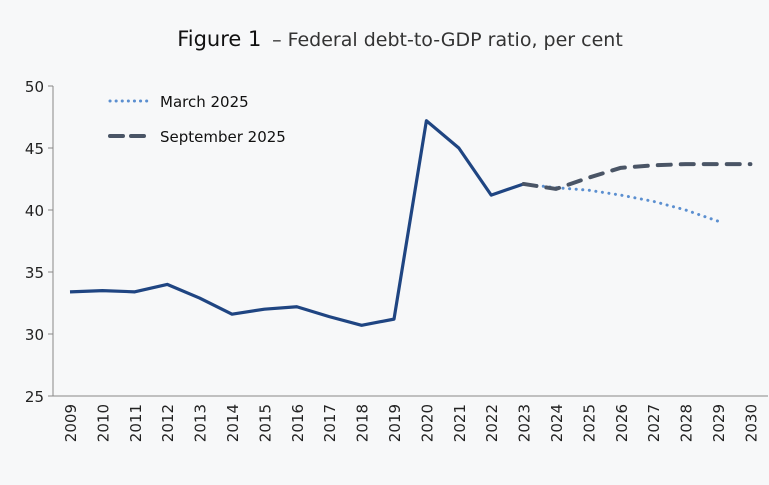 The image size is (769, 485). What do you see at coordinates (395, 423) in the screenshot?
I see `x-tick-label: 2019` at bounding box center [395, 423].